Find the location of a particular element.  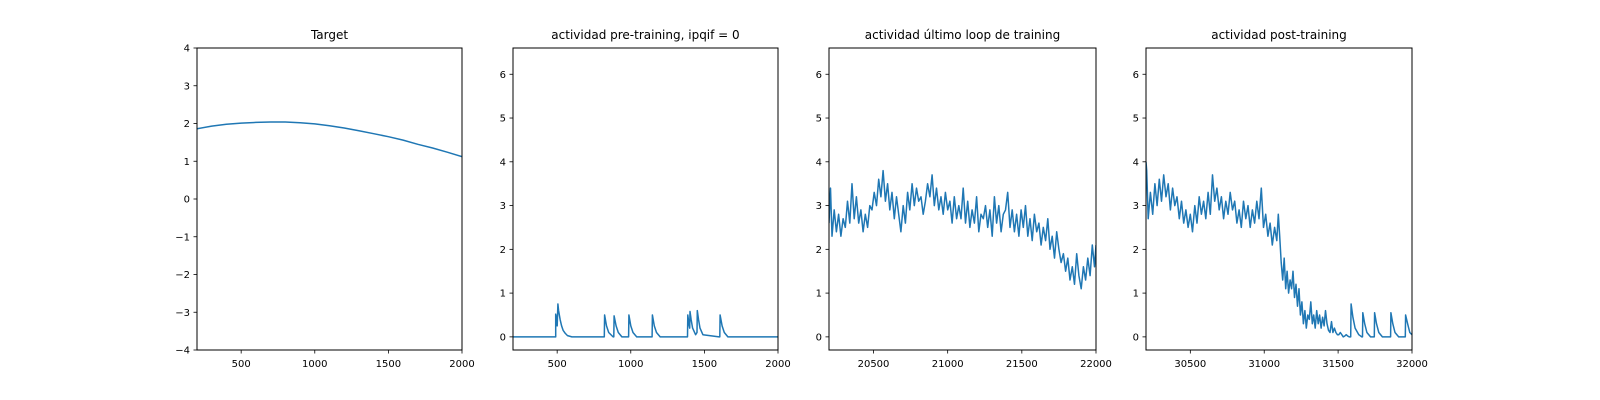

x-tick-label: 21500 is located at coordinates (1022, 364).